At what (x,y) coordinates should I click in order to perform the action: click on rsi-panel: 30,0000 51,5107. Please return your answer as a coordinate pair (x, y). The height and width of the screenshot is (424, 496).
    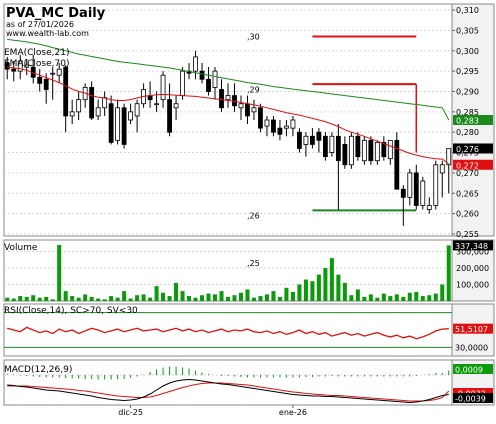
    Looking at the image, I should click on (248, 332).